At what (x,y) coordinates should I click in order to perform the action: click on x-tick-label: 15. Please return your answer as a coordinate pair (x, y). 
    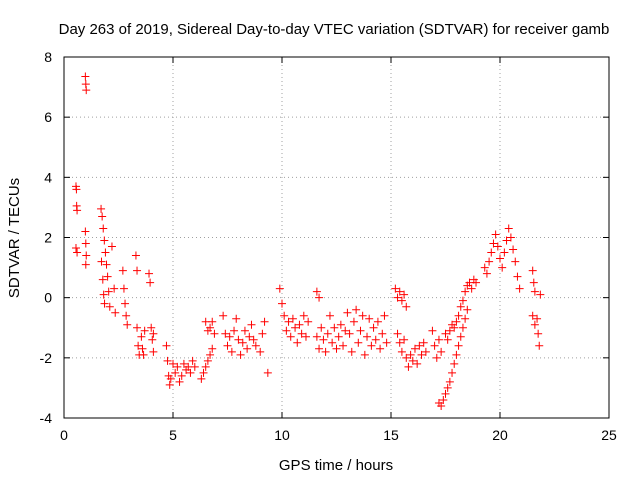
    Looking at the image, I should click on (391, 435).